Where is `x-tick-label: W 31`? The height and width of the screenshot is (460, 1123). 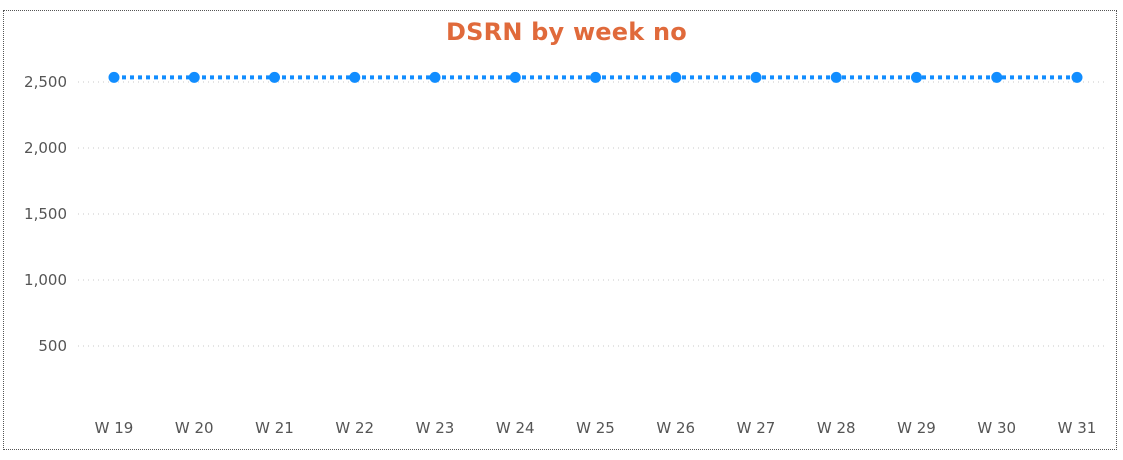
x-tick-label: W 31 is located at coordinates (1077, 428).